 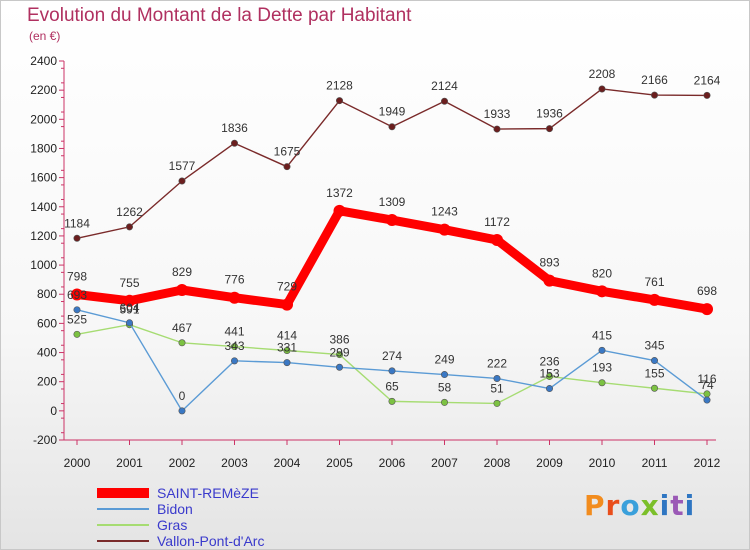 What do you see at coordinates (211, 541) in the screenshot?
I see `legend-label-vallon: Vallon-Pont-d'Arc` at bounding box center [211, 541].